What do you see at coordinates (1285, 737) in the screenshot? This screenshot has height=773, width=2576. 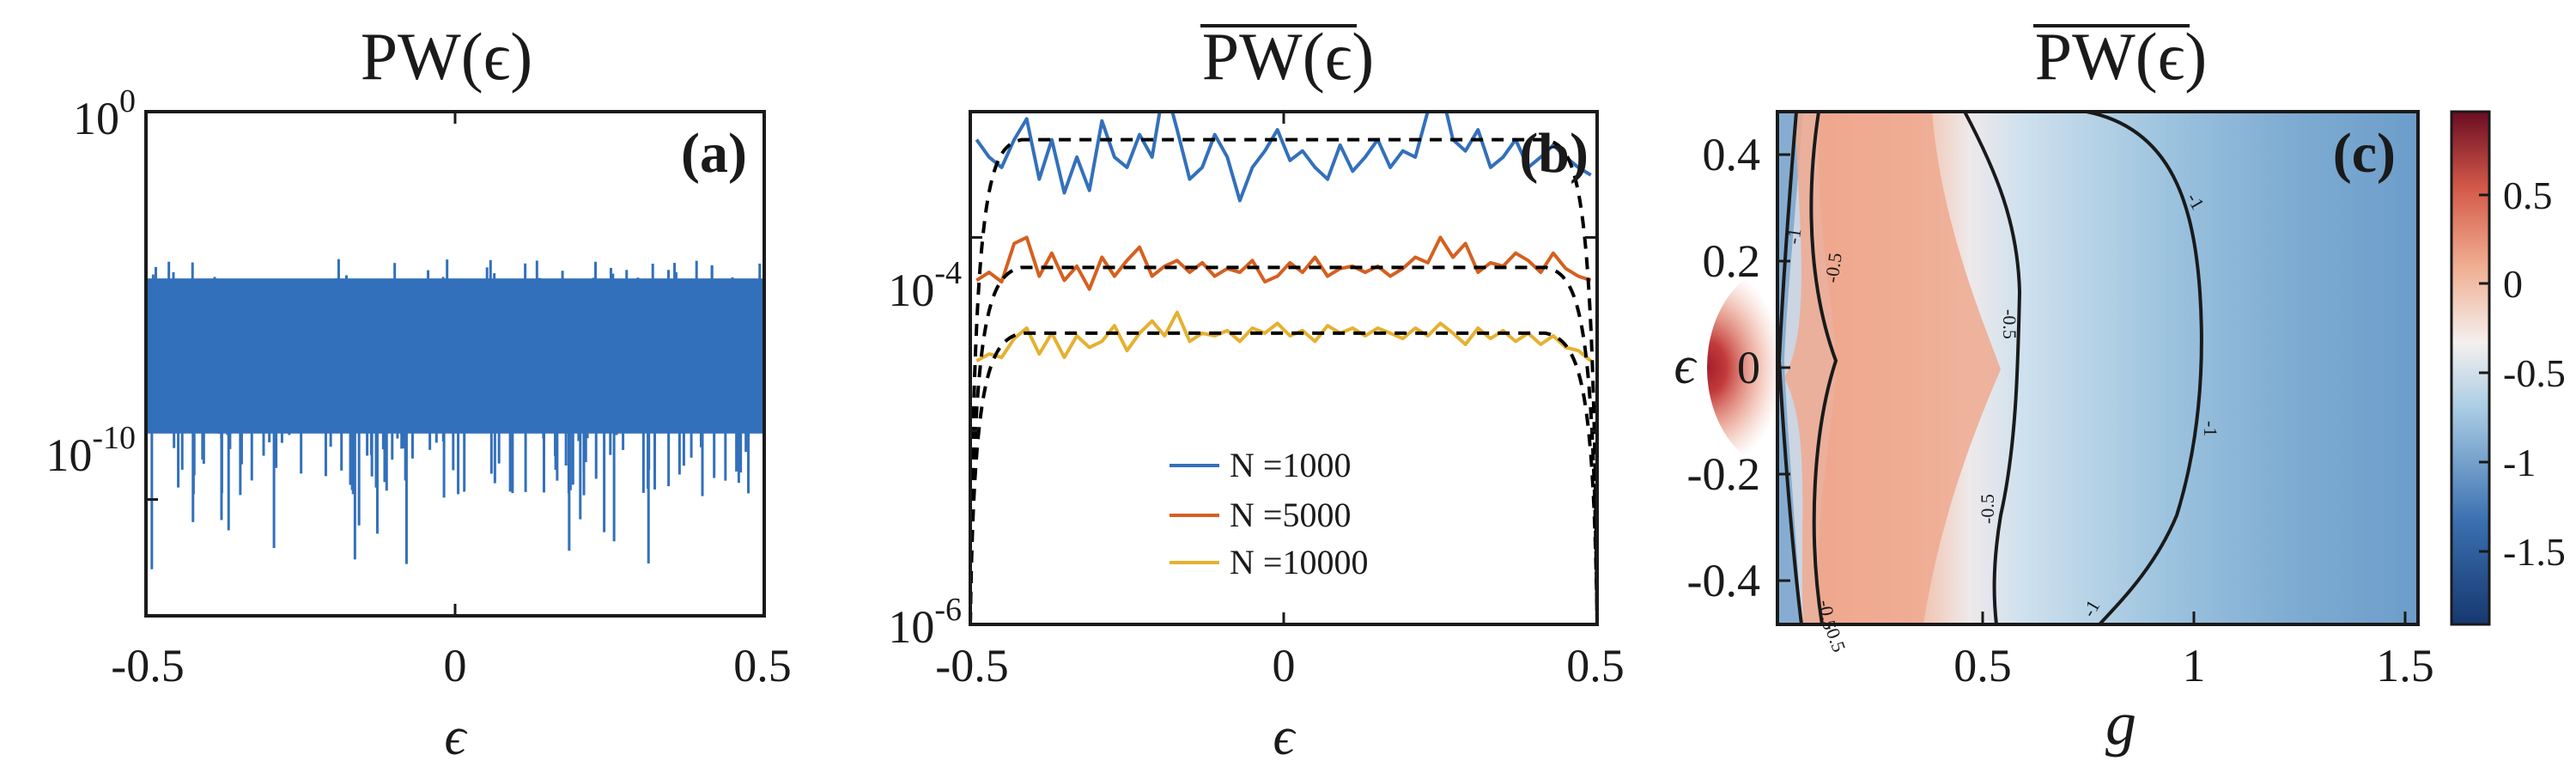 I see `panel-b-xlabel: ϵ` at bounding box center [1285, 737].